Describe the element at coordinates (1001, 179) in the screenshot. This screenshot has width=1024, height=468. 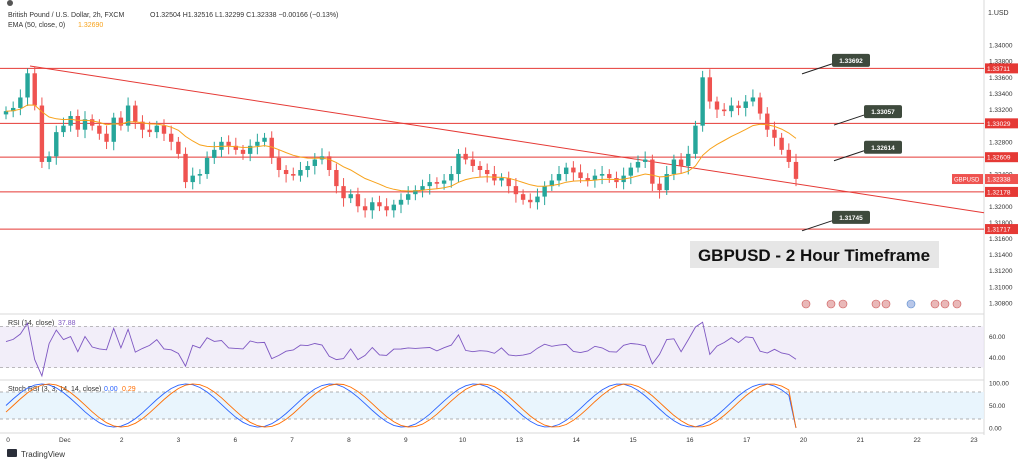
I see `current-price-tag` at that location.